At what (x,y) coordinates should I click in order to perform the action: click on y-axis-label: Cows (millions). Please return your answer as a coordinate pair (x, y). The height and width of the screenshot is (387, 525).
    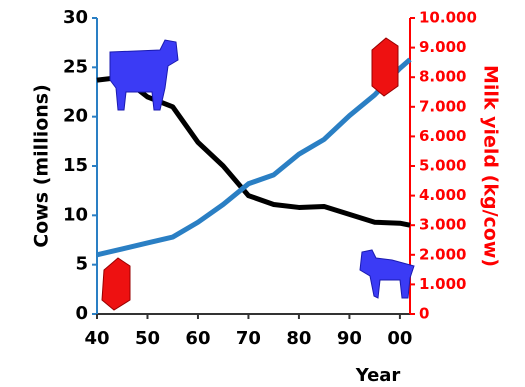
    Looking at the image, I should click on (42, 166).